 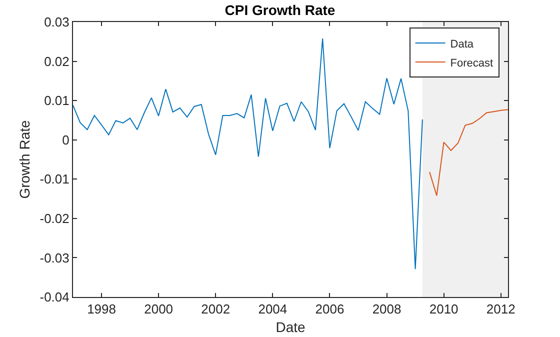 What do you see at coordinates (443, 309) in the screenshot?
I see `x-tick-label: 2010` at bounding box center [443, 309].